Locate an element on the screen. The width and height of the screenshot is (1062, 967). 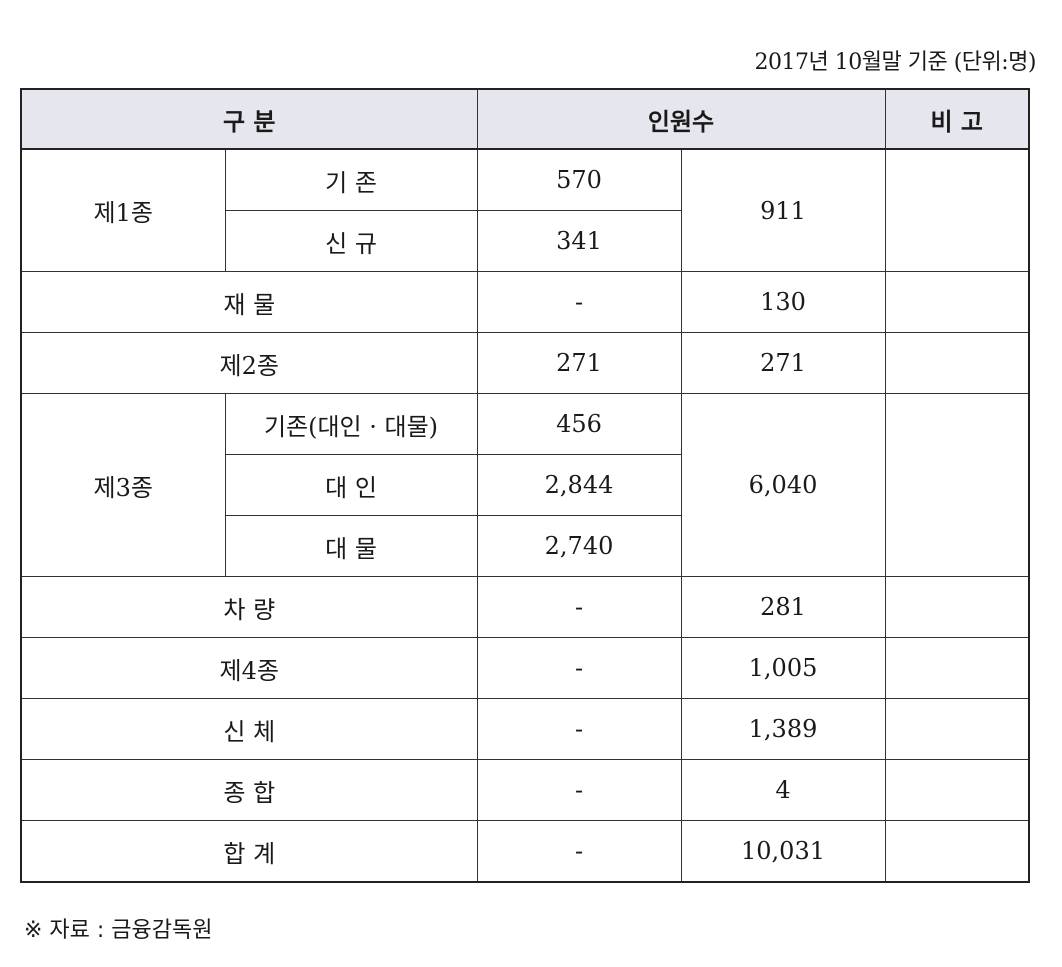
vehicle-total: 281 is located at coordinates (783, 607).